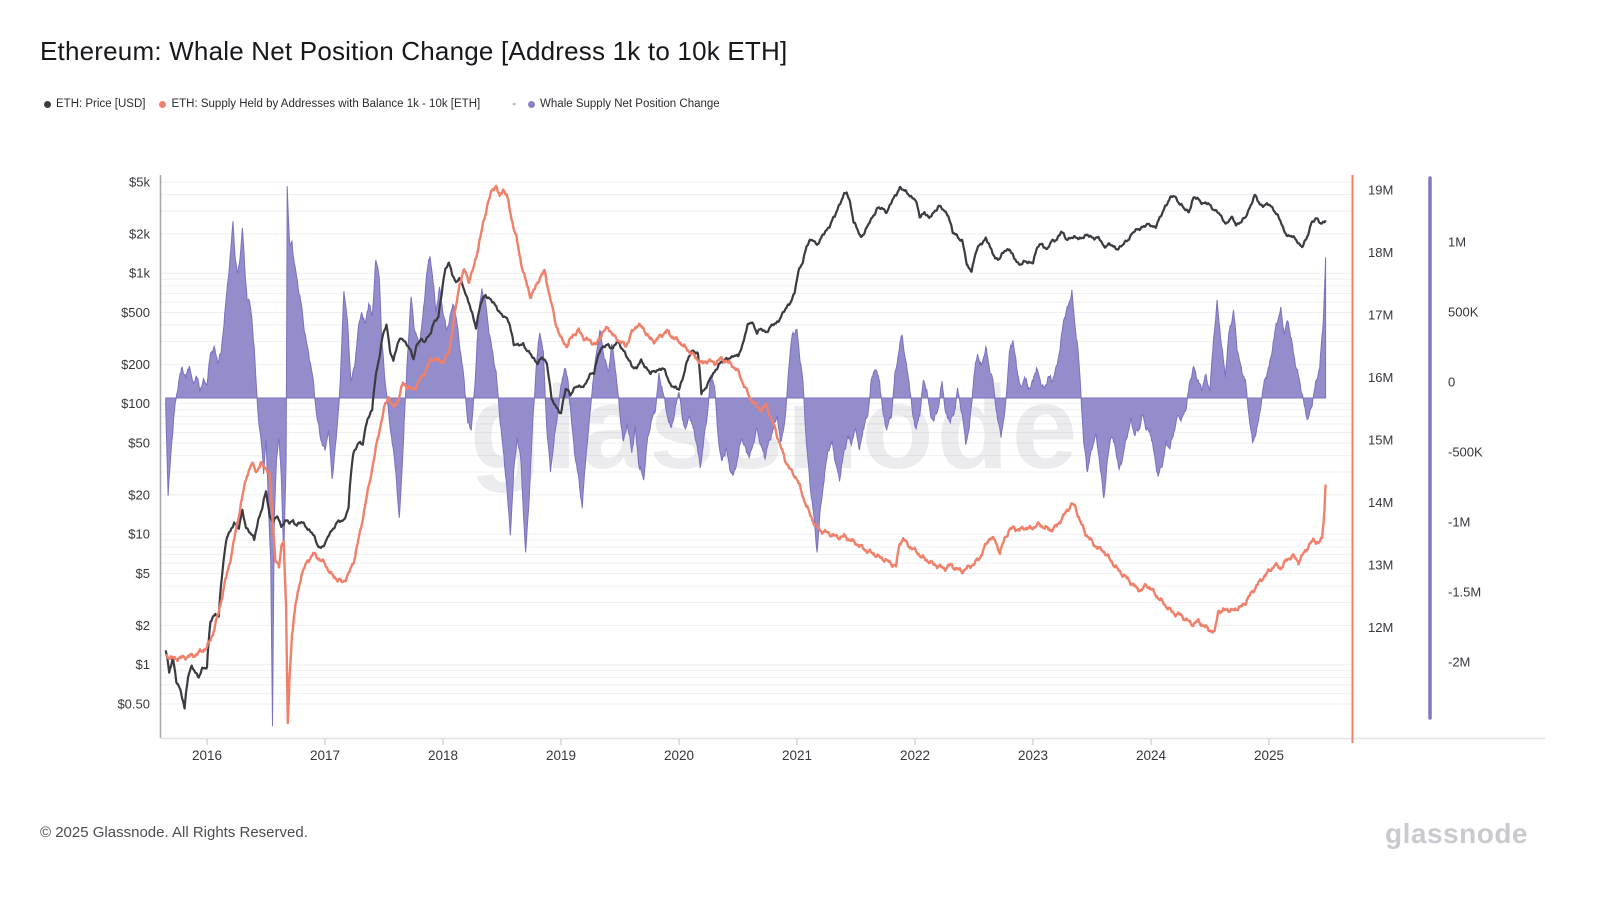  Describe the element at coordinates (139, 273) in the screenshot. I see `price-axis-label: $1k` at that location.